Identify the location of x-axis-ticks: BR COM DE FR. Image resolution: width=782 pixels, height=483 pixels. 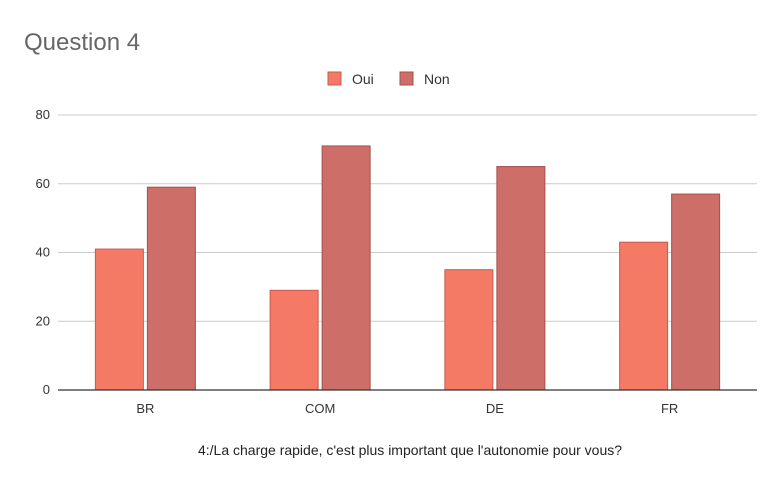
(407, 408).